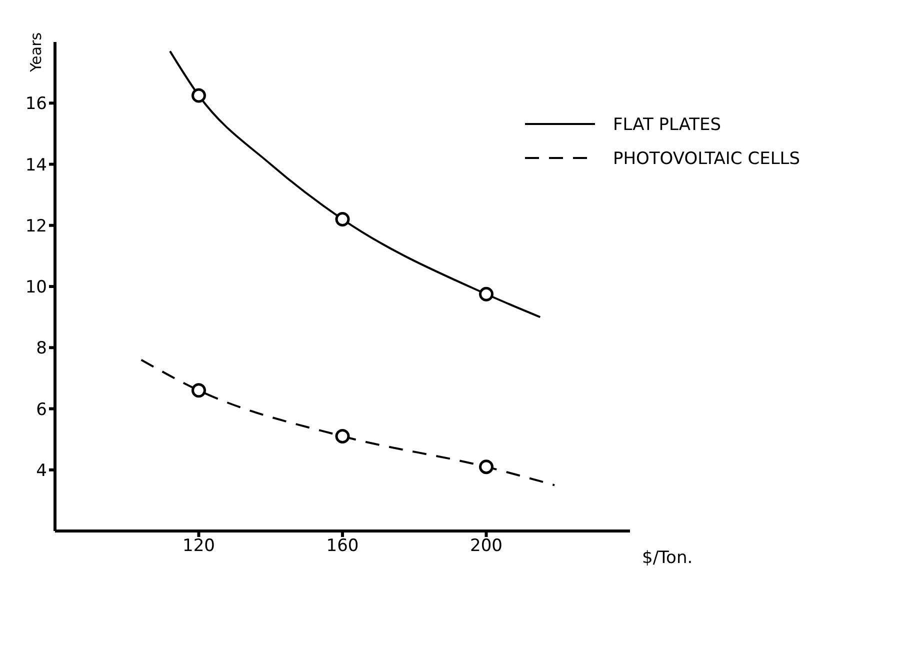 This screenshot has height=661, width=903. I want to click on y-tick-label: 8, so click(41, 348).